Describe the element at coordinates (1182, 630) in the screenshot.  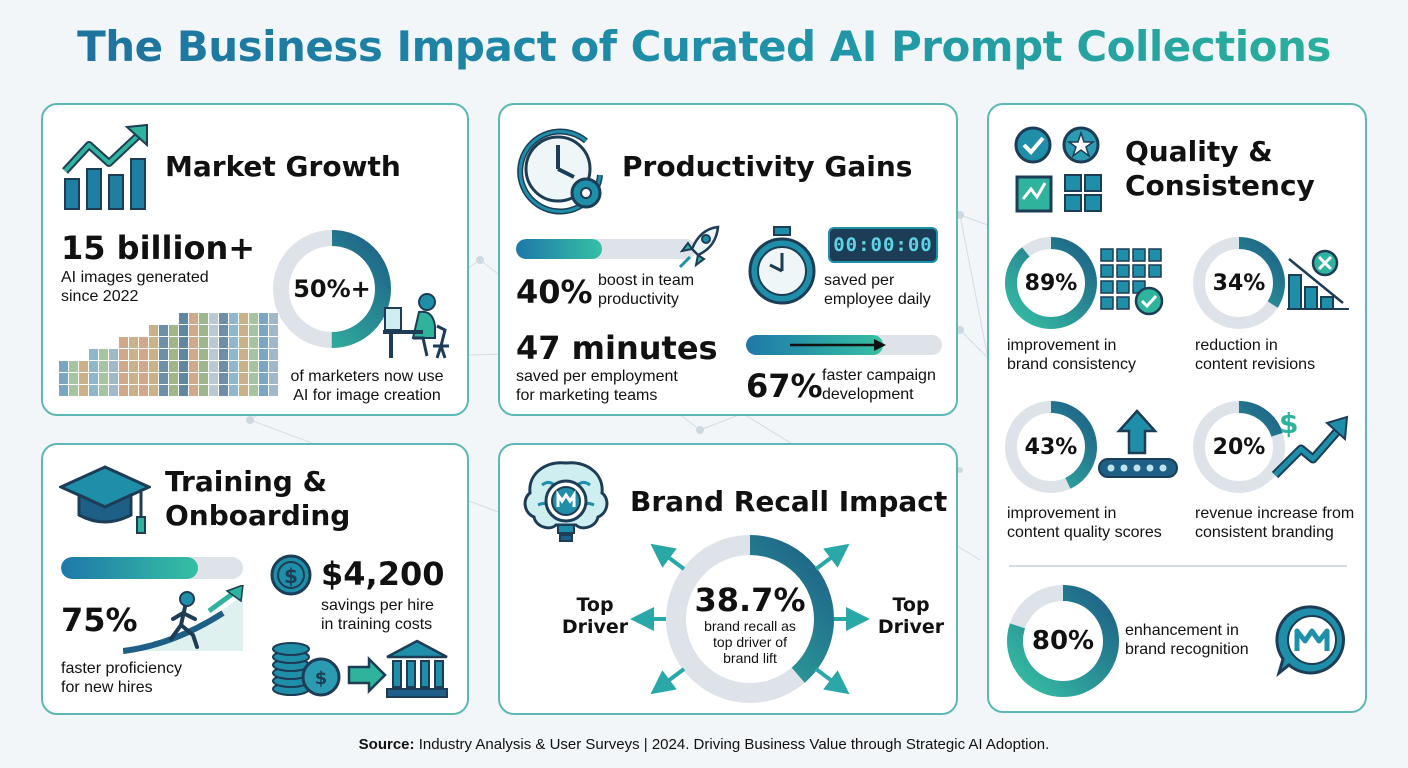
I see `brand-recognition-desc-1: enhancement in` at that location.